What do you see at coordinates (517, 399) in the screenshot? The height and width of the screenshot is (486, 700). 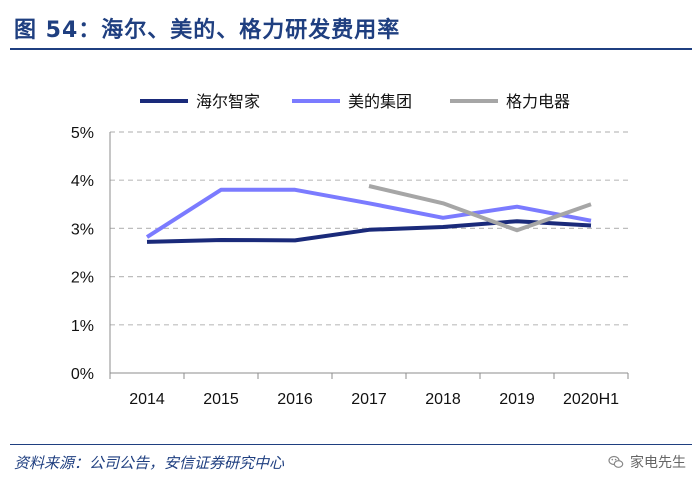 I see `x-tick-label: 2019` at bounding box center [517, 399].